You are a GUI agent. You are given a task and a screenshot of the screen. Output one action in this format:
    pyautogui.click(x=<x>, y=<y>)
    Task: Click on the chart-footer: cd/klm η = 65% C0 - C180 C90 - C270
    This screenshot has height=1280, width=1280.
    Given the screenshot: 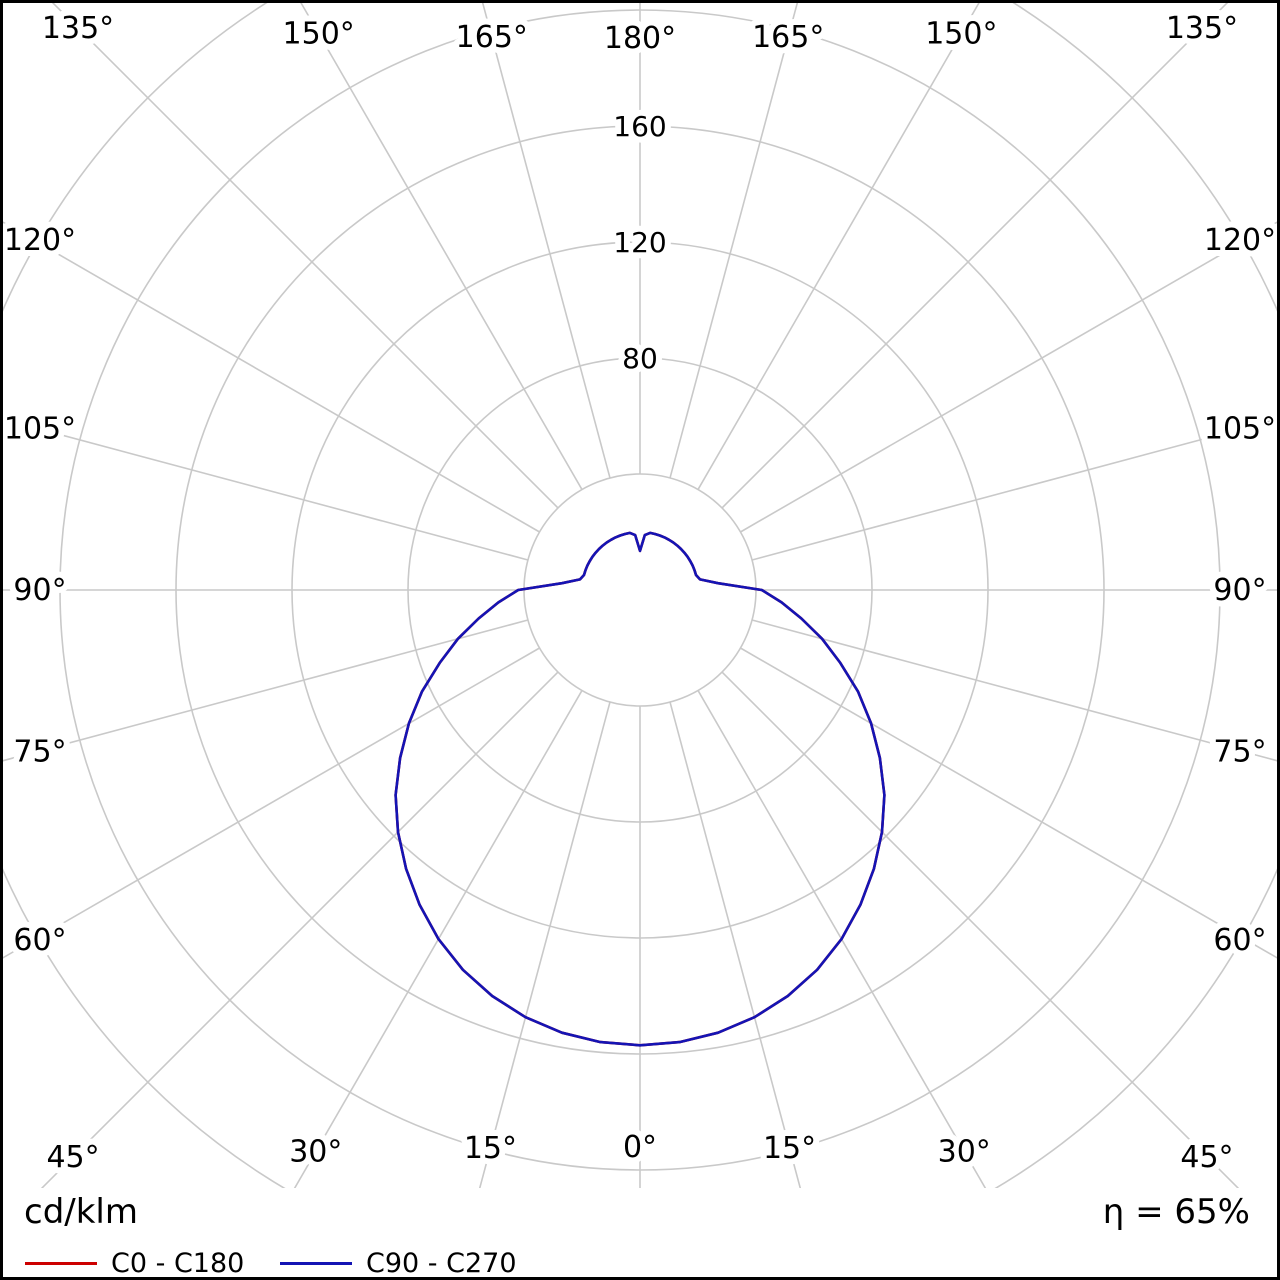 What is the action you would take?
    pyautogui.click(x=640, y=1234)
    